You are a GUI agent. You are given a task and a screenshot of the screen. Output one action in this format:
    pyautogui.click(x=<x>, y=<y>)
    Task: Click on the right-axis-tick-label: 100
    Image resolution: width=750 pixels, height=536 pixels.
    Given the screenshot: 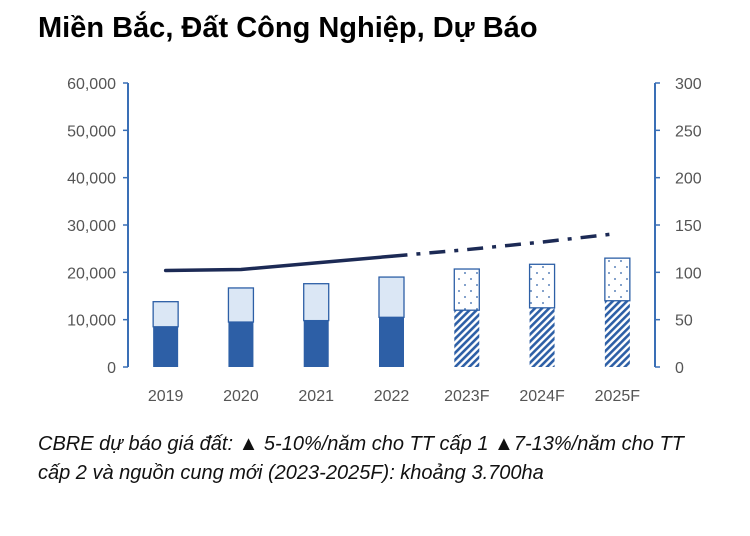 What is the action you would take?
    pyautogui.click(x=688, y=273)
    